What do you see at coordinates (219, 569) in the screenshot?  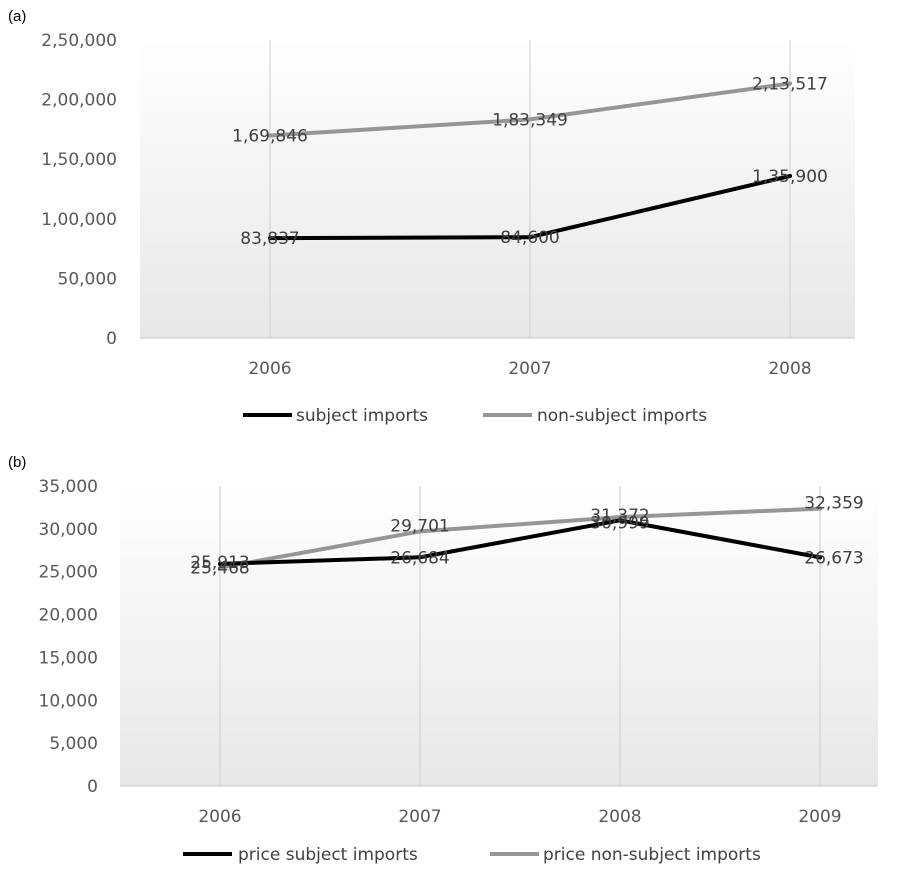 I see `data-label: 25,468` at bounding box center [219, 569].